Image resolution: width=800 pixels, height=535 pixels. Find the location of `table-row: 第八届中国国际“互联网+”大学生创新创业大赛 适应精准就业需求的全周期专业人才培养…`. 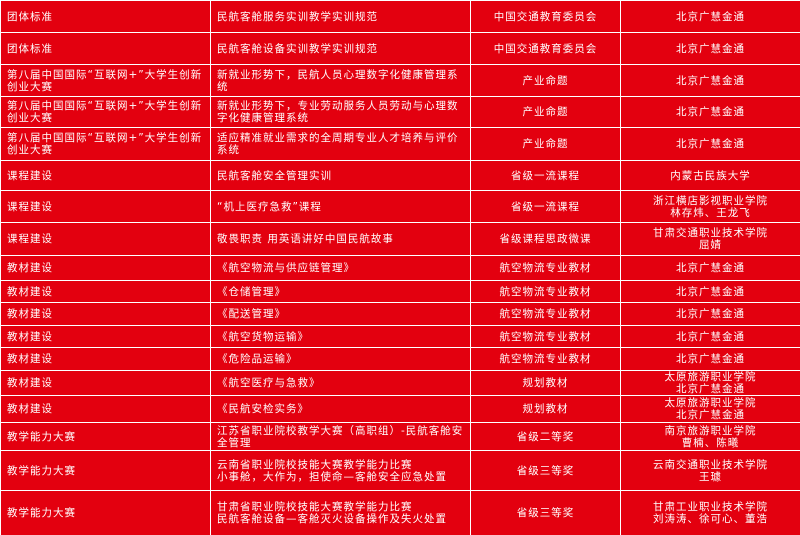

table-row: 第八届中国国际“互联网+”大学生创新创业大赛 适应精准就业需求的全周期专业人才培养… is located at coordinates (400, 144).